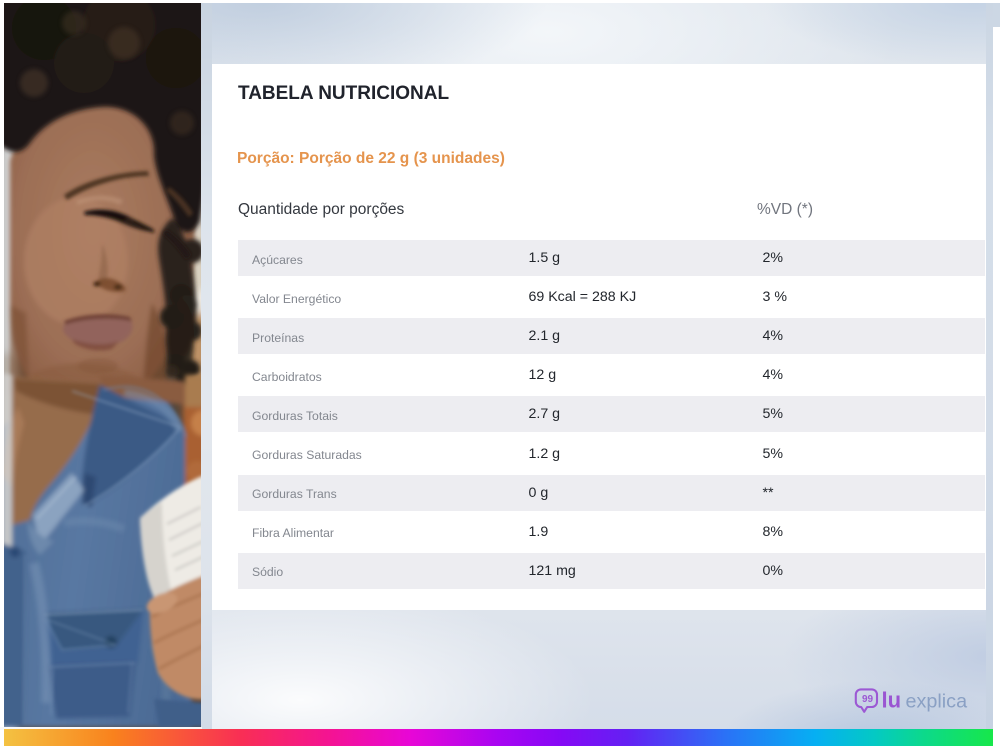  I want to click on svg-text: explica, so click(937, 702).